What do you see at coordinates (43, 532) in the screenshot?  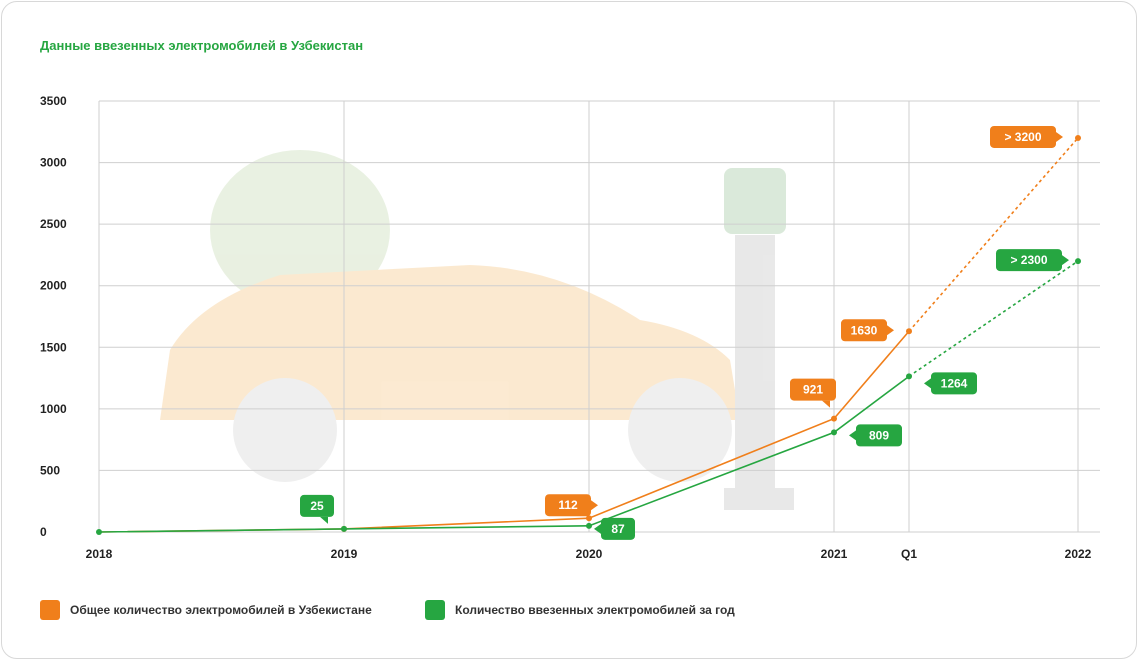 I see `y-tick-label: 0` at bounding box center [43, 532].